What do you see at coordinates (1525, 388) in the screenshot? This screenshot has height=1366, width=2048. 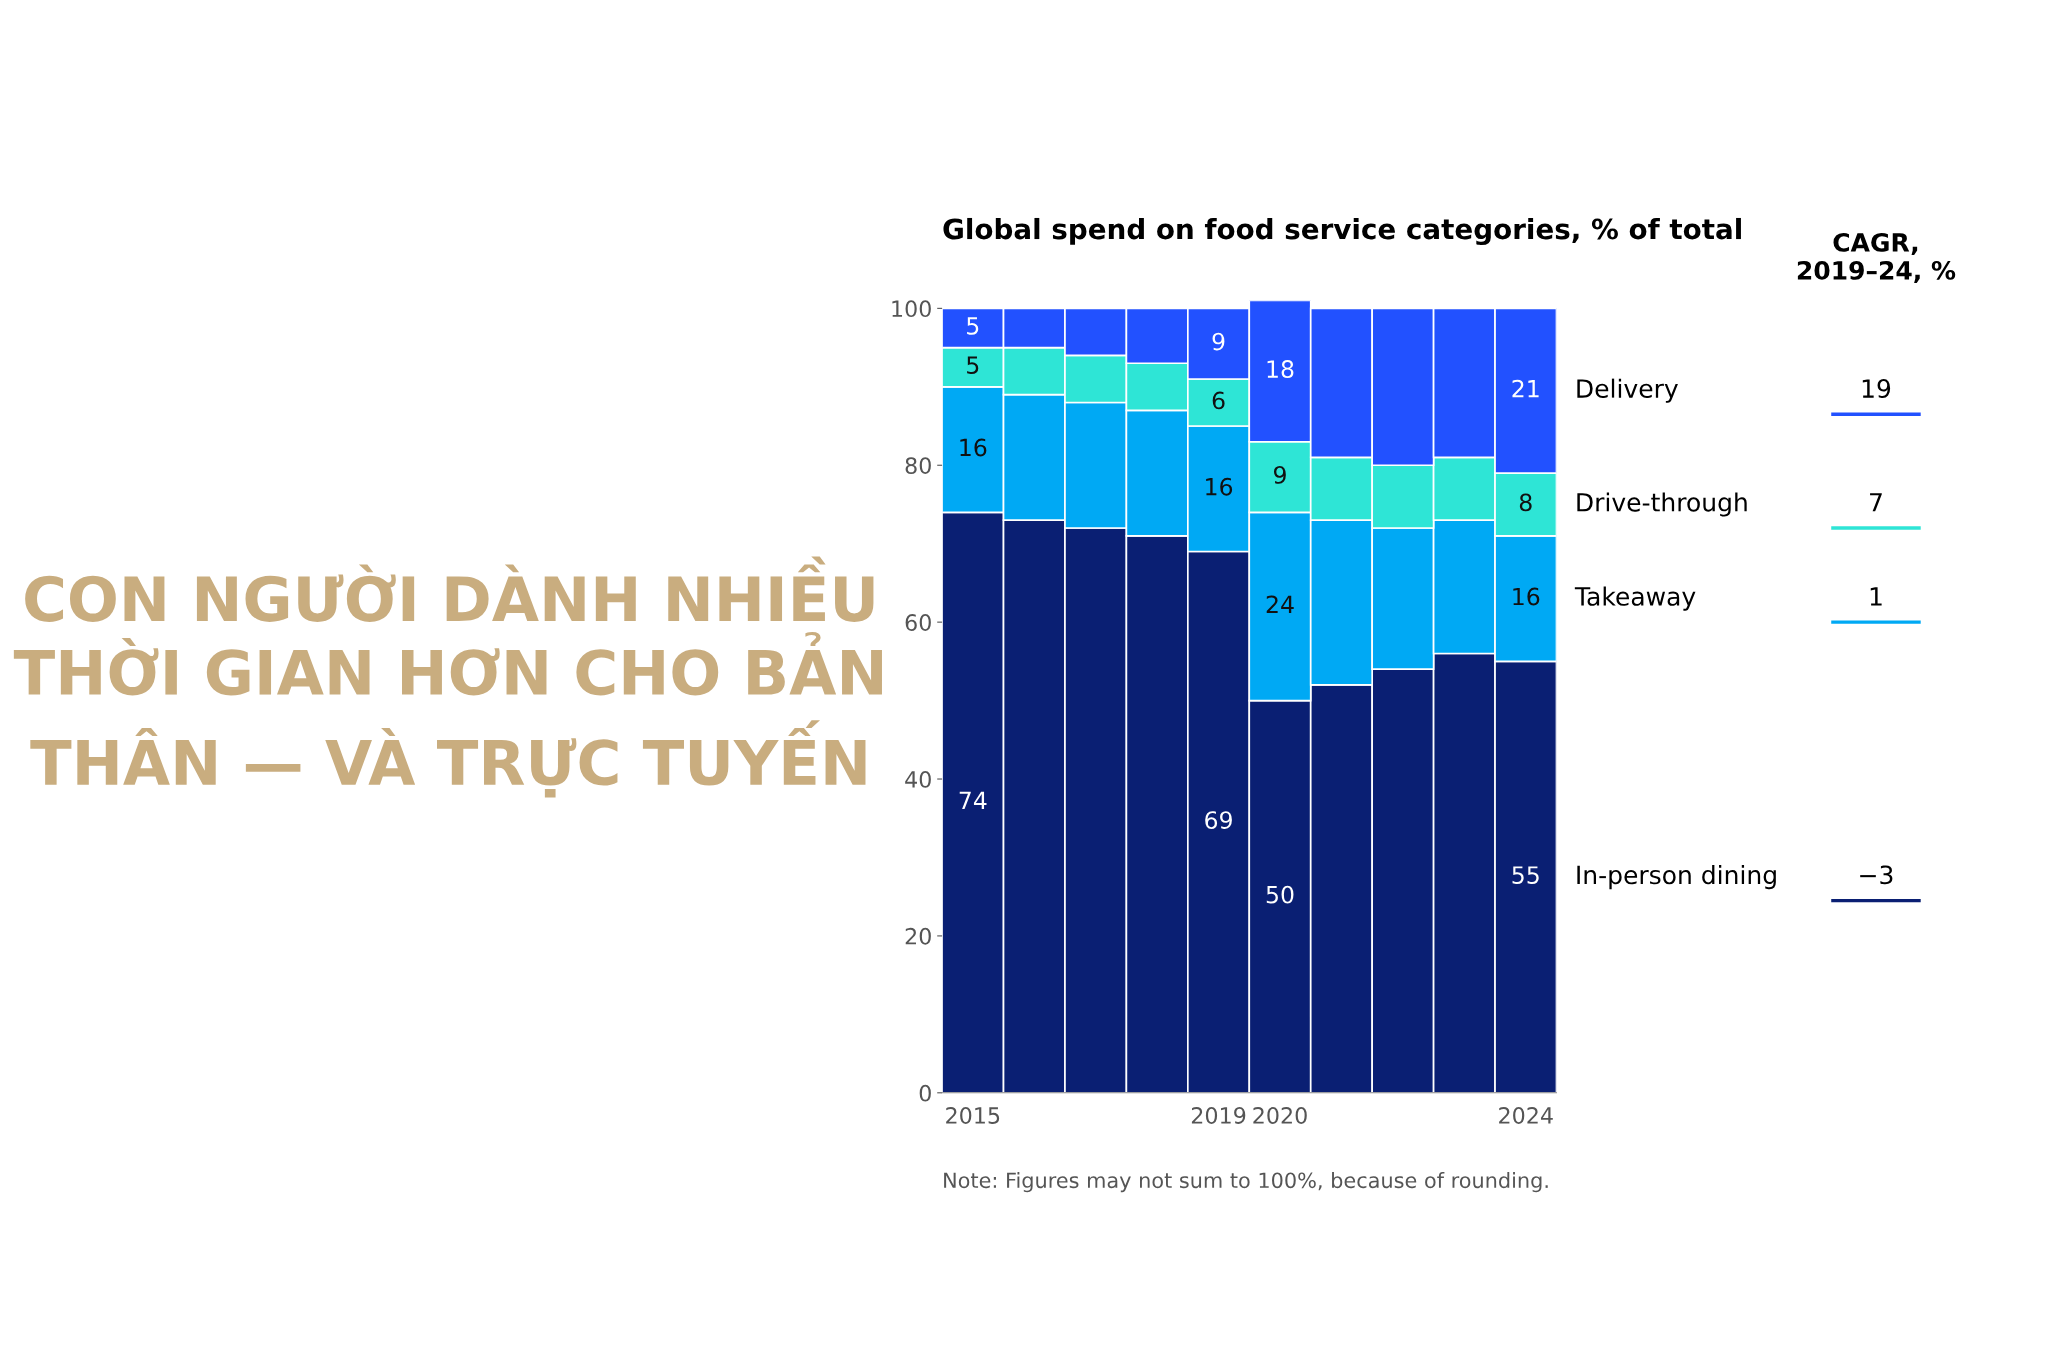 I see `data-label: 21` at bounding box center [1525, 388].